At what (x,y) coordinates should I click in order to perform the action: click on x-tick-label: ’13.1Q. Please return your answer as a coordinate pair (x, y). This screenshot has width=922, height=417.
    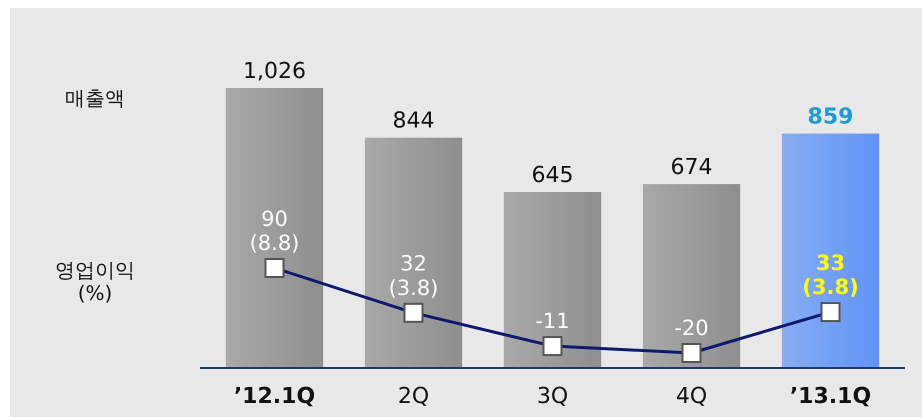
    Looking at the image, I should click on (831, 396).